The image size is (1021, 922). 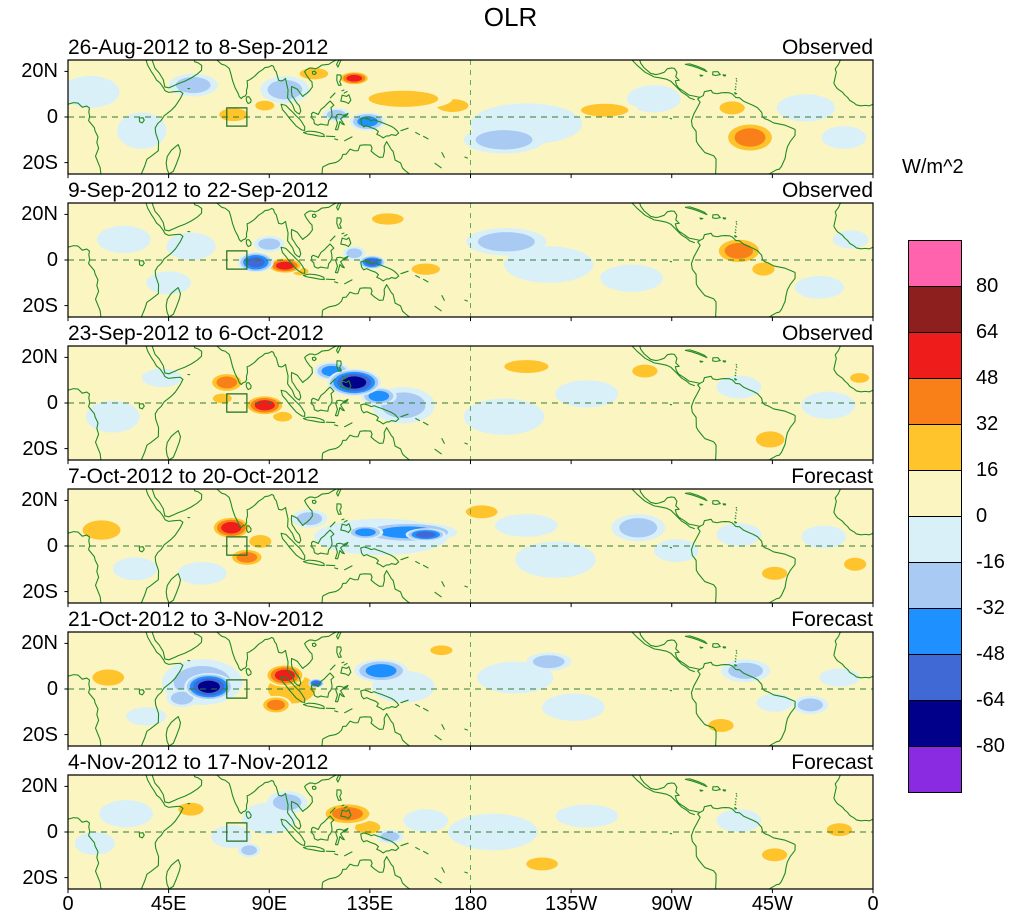 What do you see at coordinates (571, 904) in the screenshot?
I see `x-axis-label: 135W` at bounding box center [571, 904].